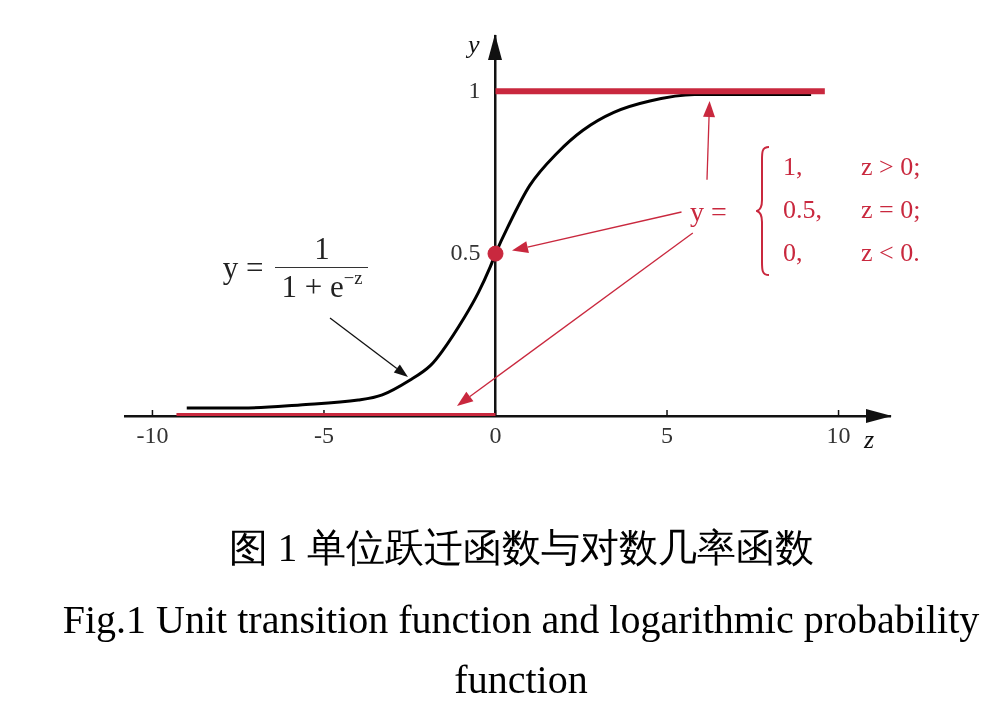 This screenshot has width=1003, height=710. Describe the element at coordinates (869, 439) in the screenshot. I see `x-axis-title: z` at that location.